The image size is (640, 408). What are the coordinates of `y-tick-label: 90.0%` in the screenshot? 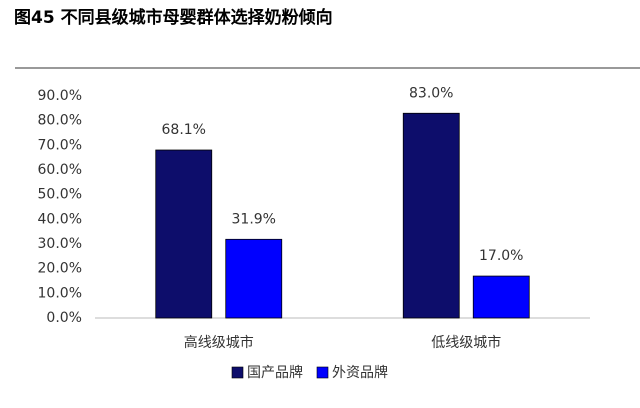 It's located at (60, 96).